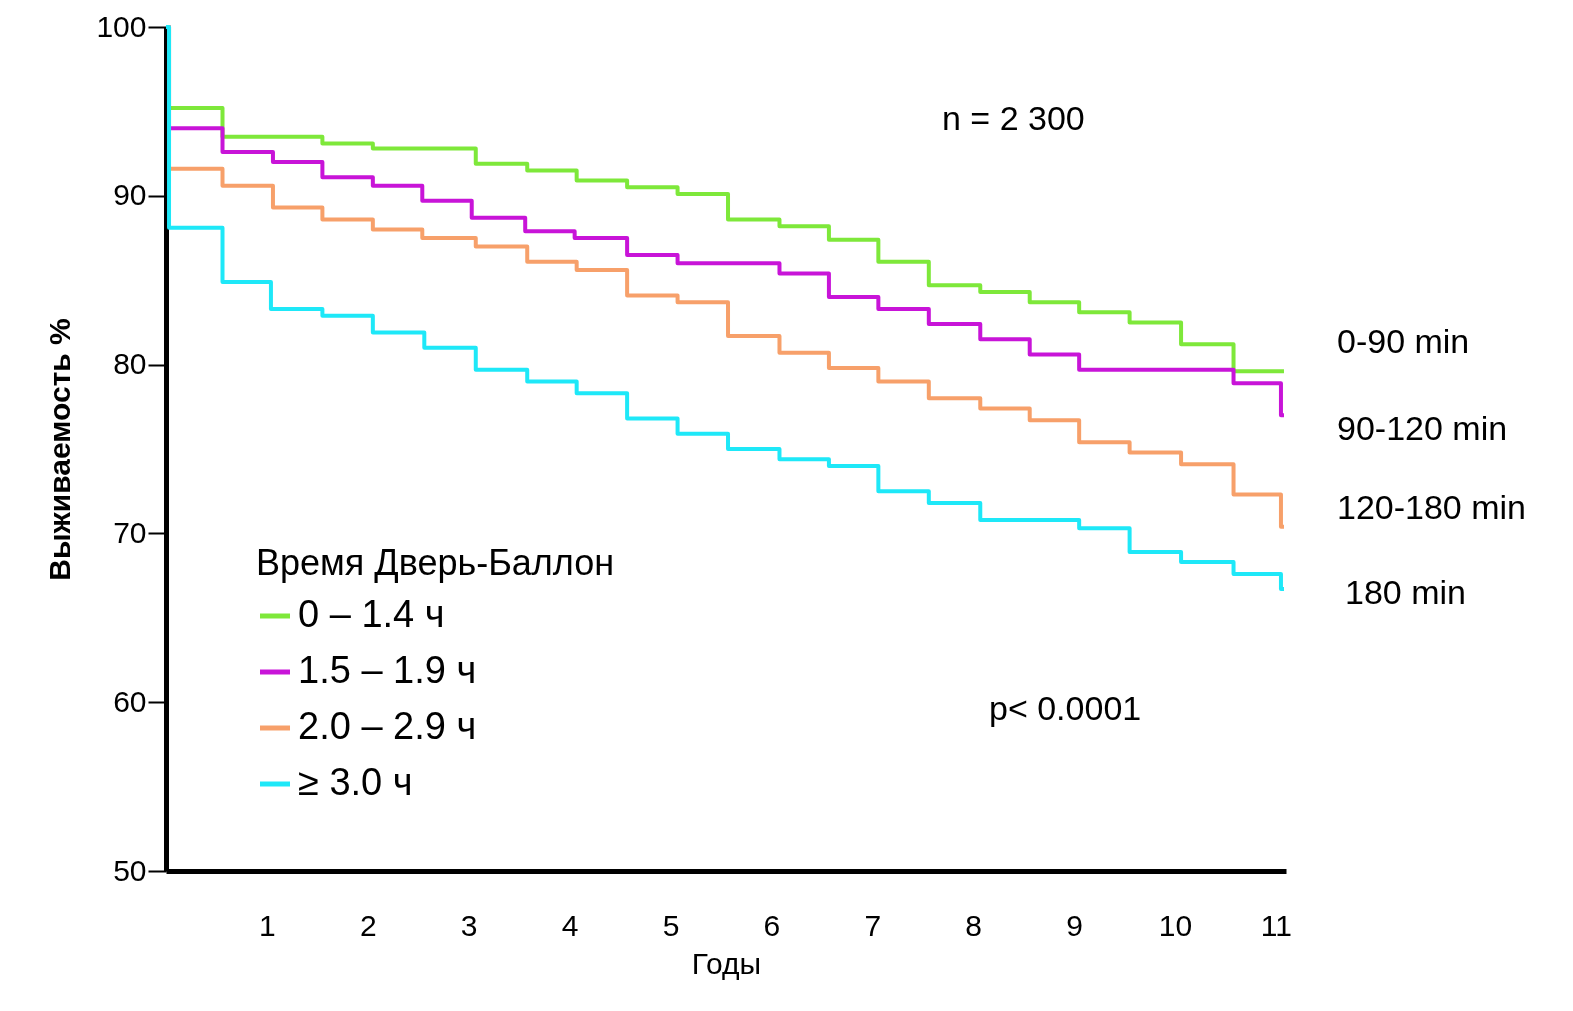 This screenshot has height=1011, width=1573. I want to click on x-tick-label: 3, so click(469, 925).